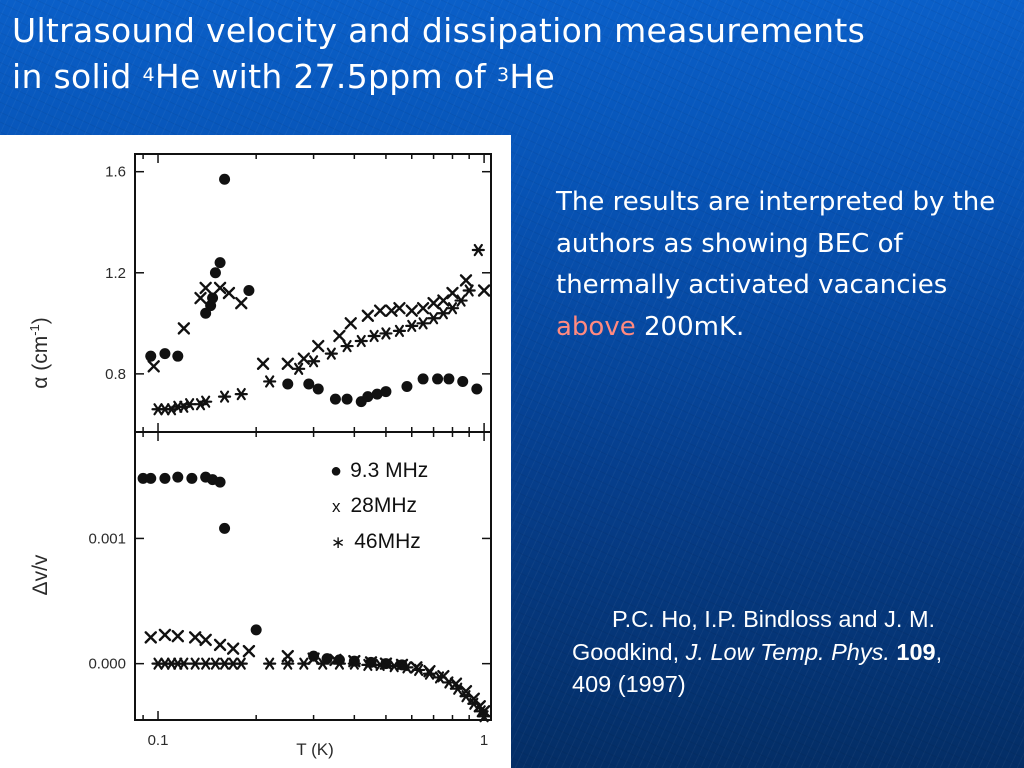 The image size is (1024, 768). I want to click on alpha-y-tick-label: 1.6, so click(115, 172).